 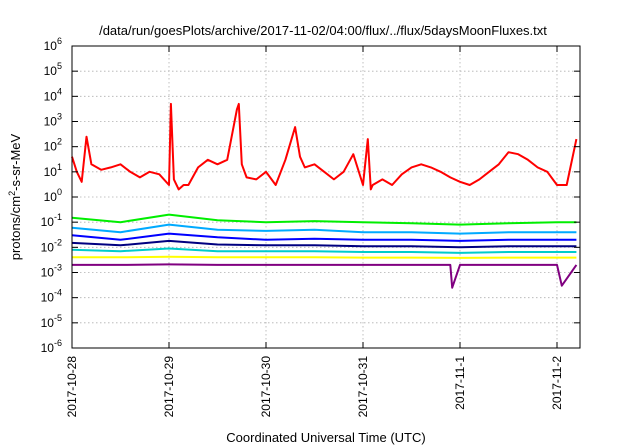 I want to click on x-tick-label: 2017-11-1, so click(x=460, y=383).